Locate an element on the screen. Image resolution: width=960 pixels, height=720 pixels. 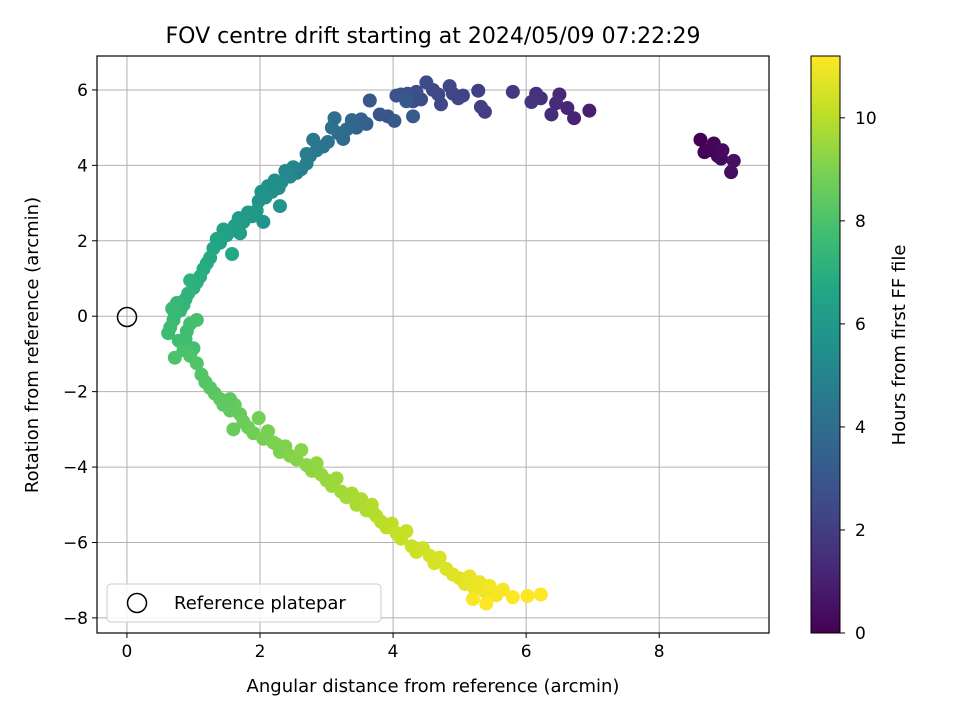
legend-box is located at coordinates (244, 603).